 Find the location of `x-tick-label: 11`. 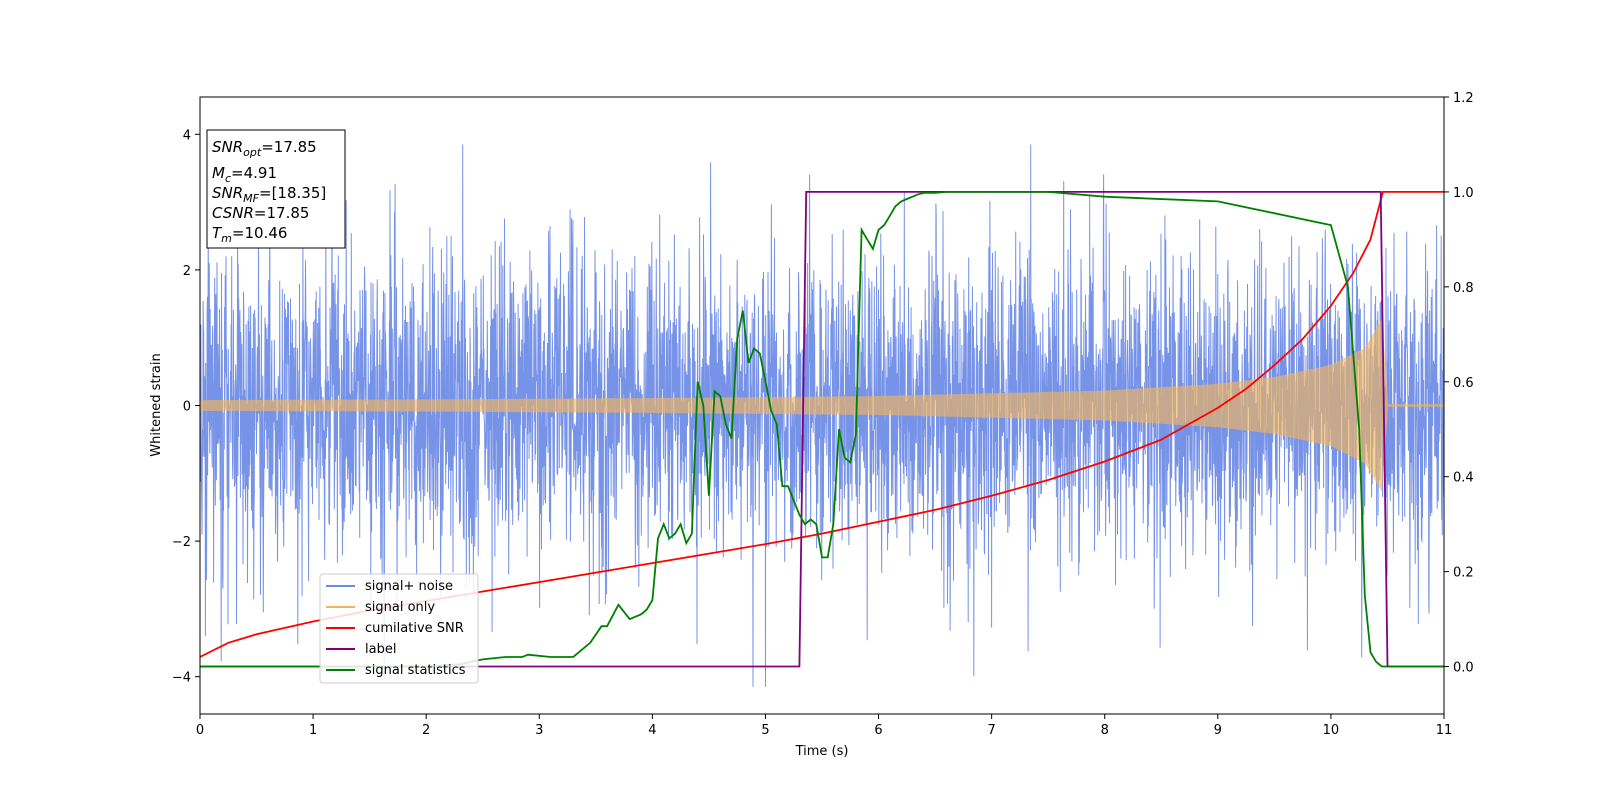

x-tick-label: 11 is located at coordinates (1444, 730).